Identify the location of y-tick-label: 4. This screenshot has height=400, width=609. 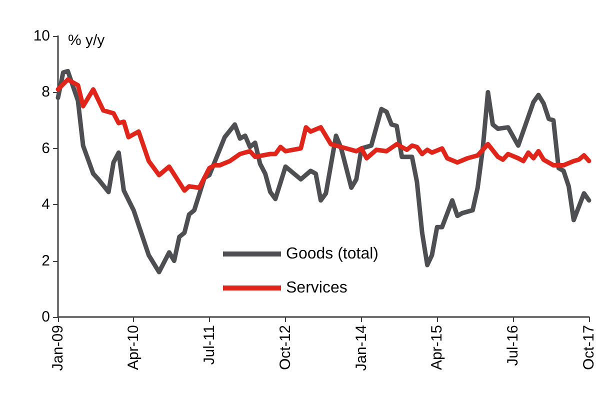
(46, 205).